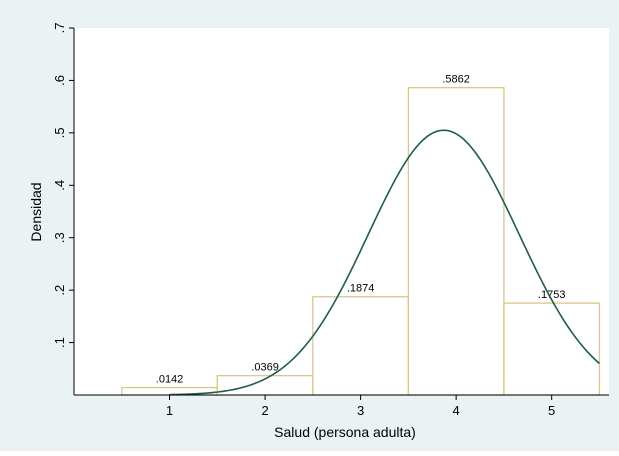 This screenshot has width=619, height=456. What do you see at coordinates (361, 289) in the screenshot?
I see `bar-value-label: .1874` at bounding box center [361, 289].